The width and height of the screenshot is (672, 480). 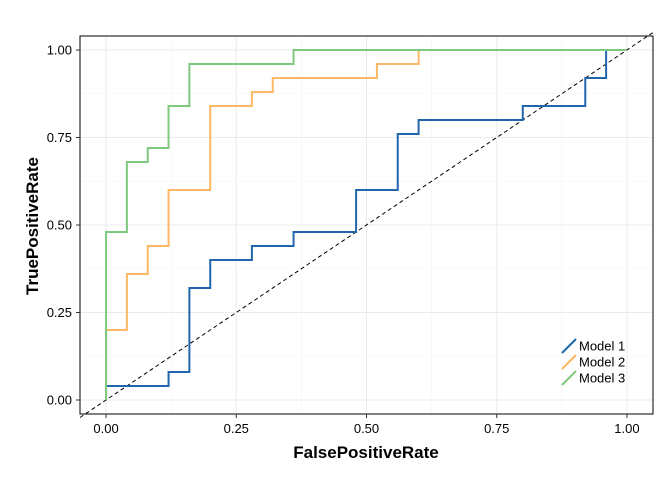 I want to click on x-tick-label: 1.00, so click(x=626, y=428).